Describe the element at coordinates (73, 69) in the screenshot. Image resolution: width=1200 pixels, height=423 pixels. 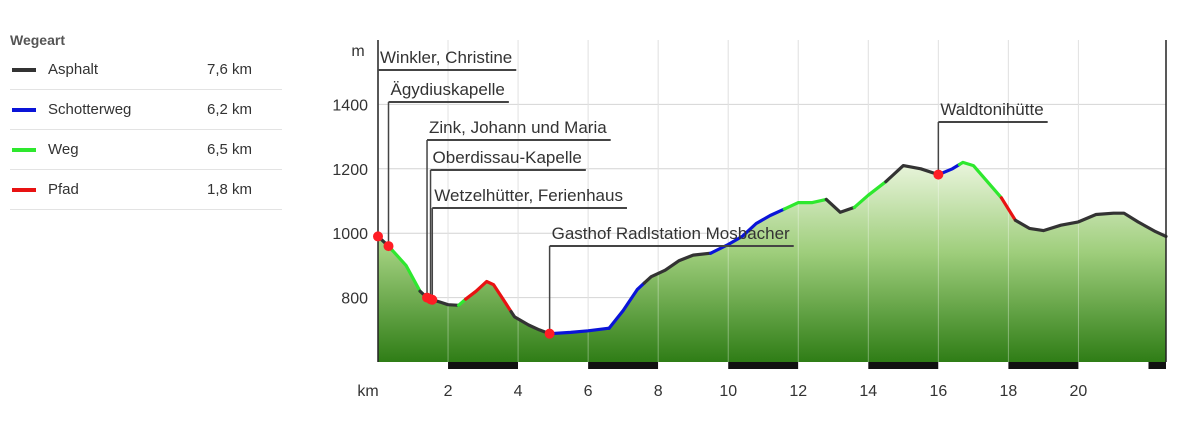
I see `legend-label: Asphalt` at that location.